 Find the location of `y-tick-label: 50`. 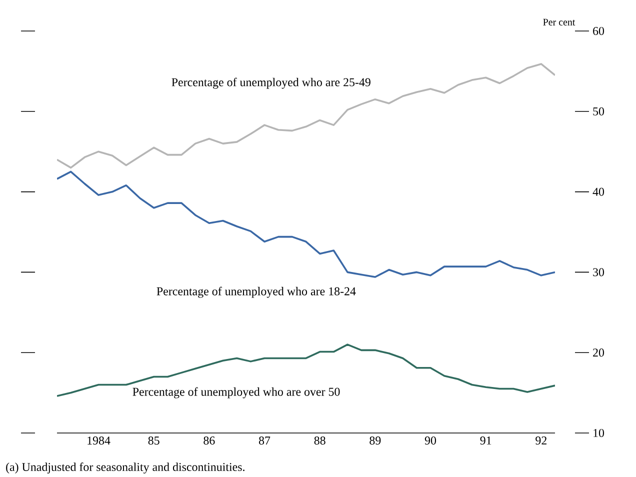

y-tick-label: 50 is located at coordinates (598, 111).